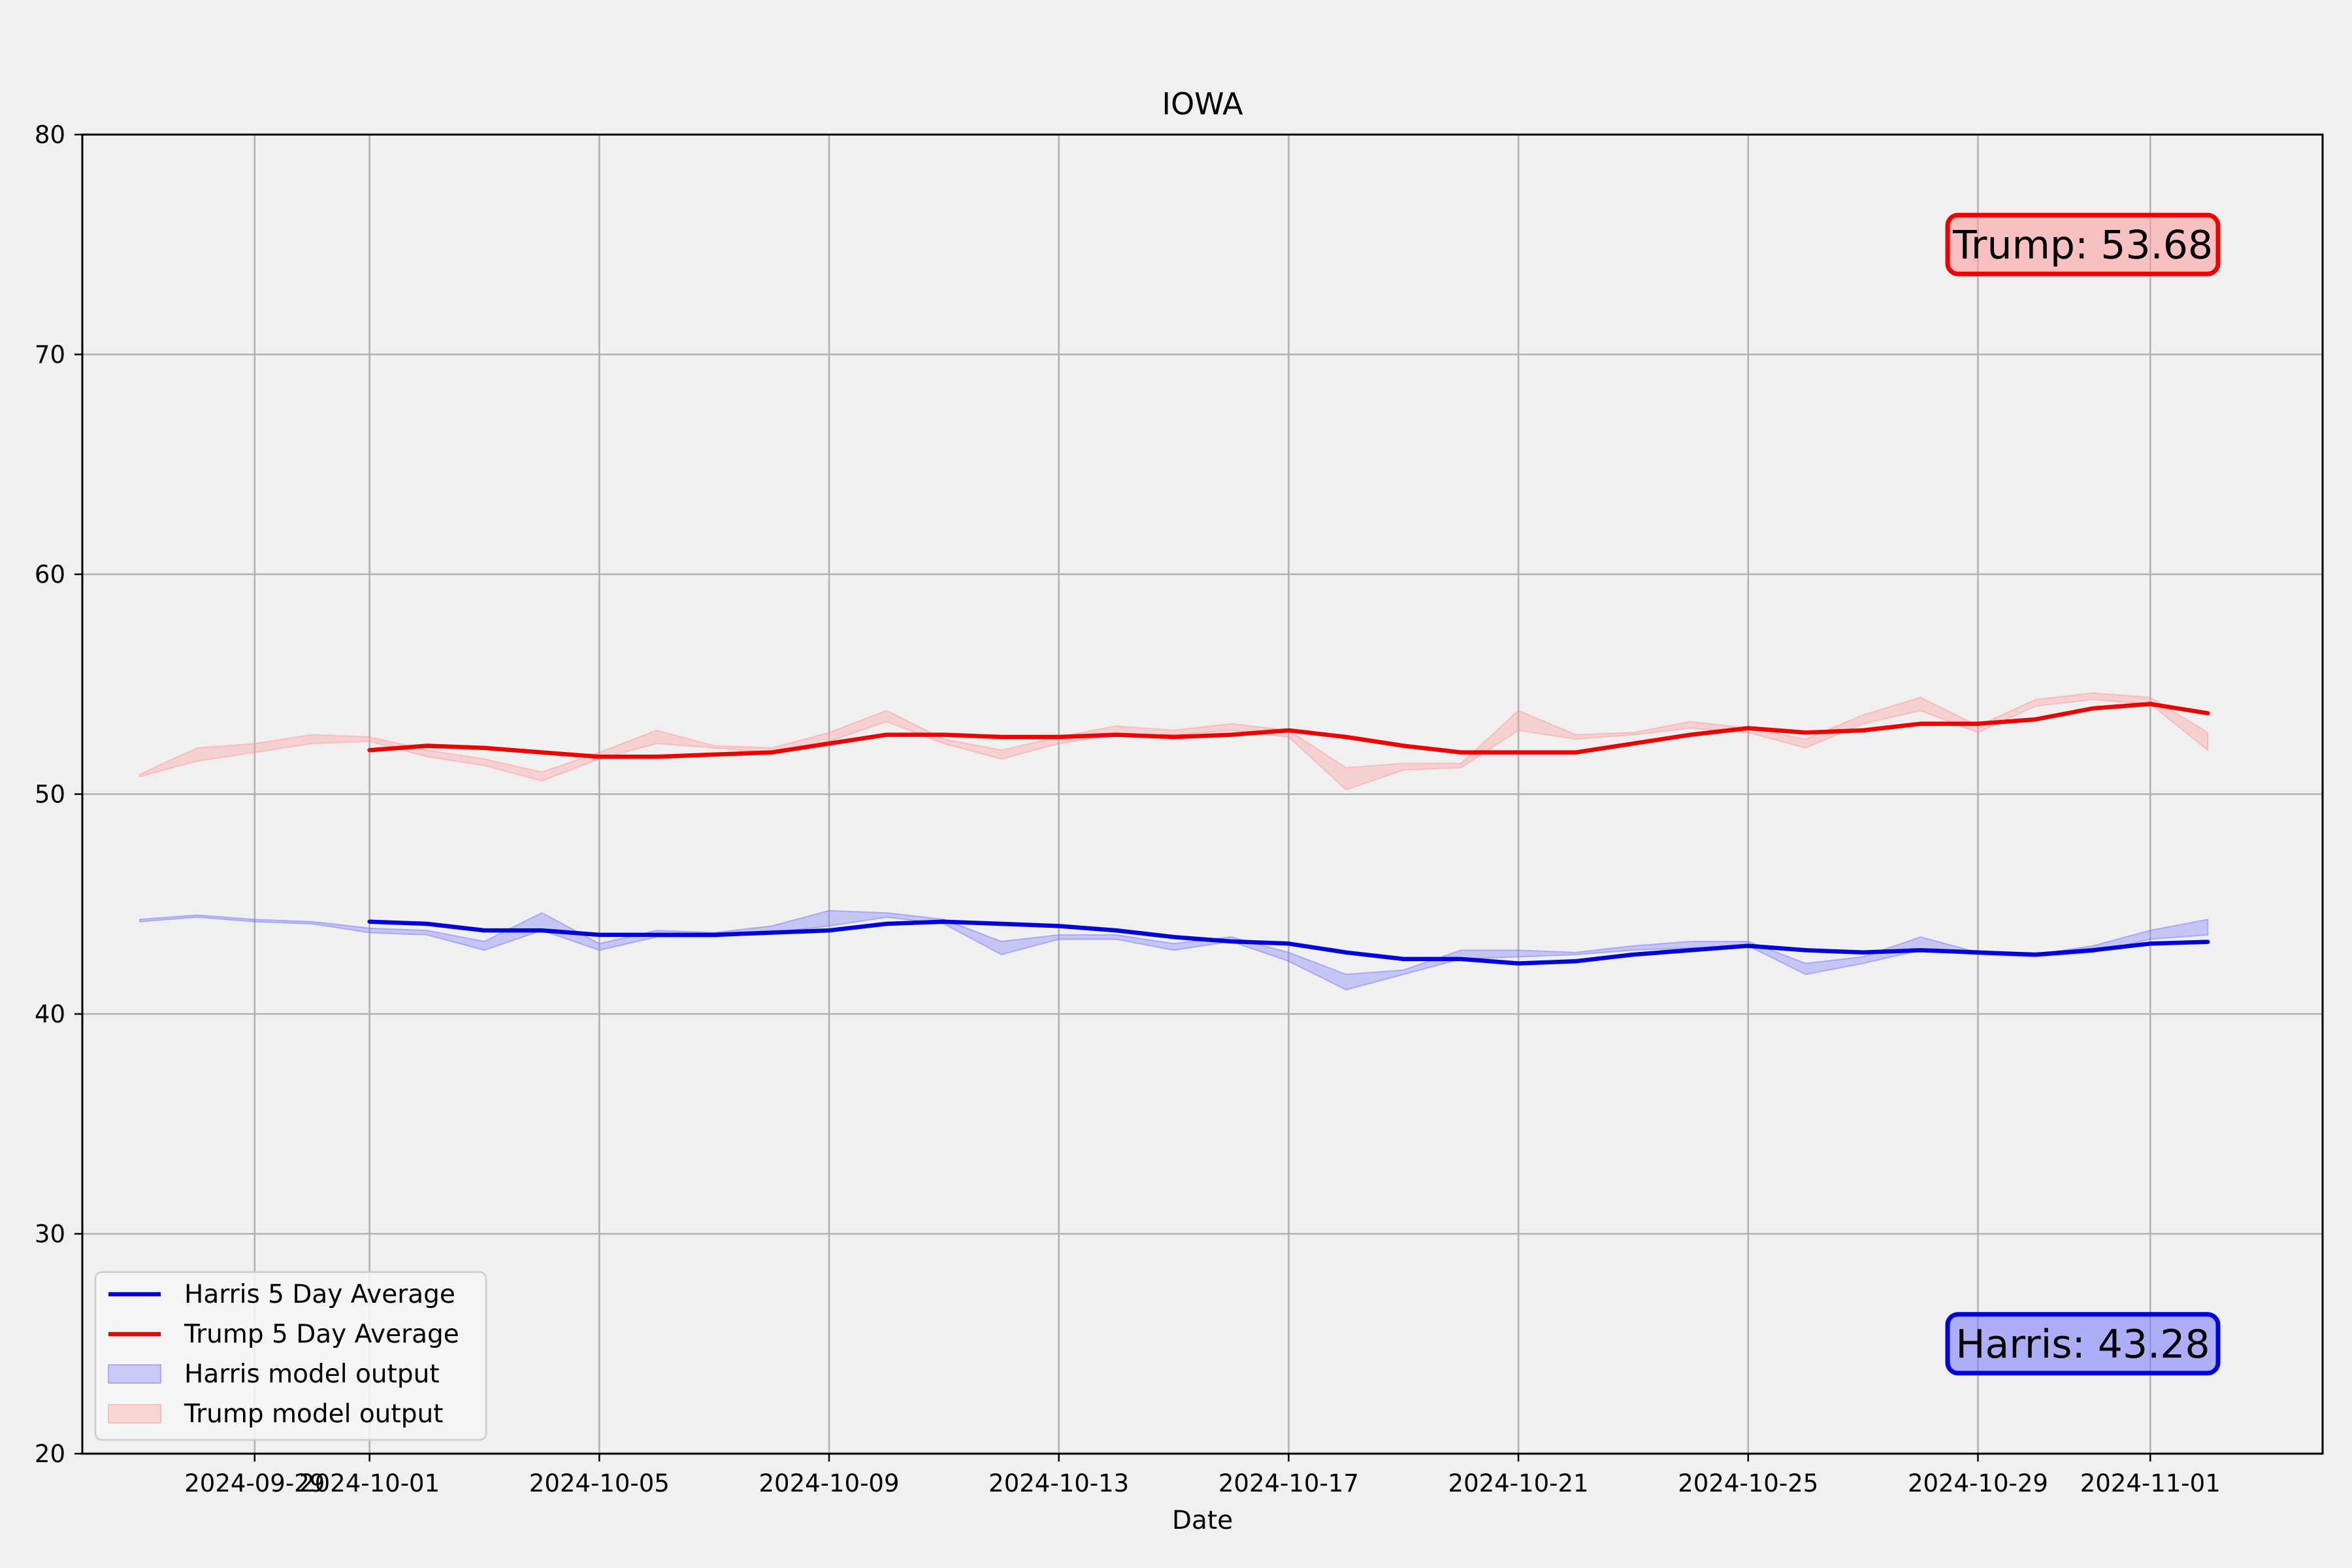  What do you see at coordinates (50, 1454) in the screenshot?
I see `y-tick-label: 20` at bounding box center [50, 1454].